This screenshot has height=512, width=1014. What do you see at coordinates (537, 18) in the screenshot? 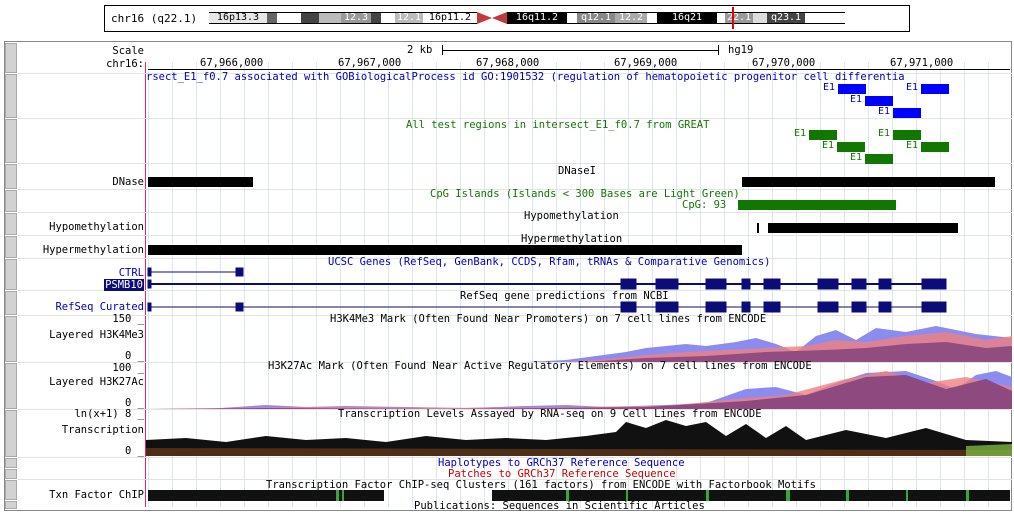
I see `ideogram-band: 16q11.2` at bounding box center [537, 18].